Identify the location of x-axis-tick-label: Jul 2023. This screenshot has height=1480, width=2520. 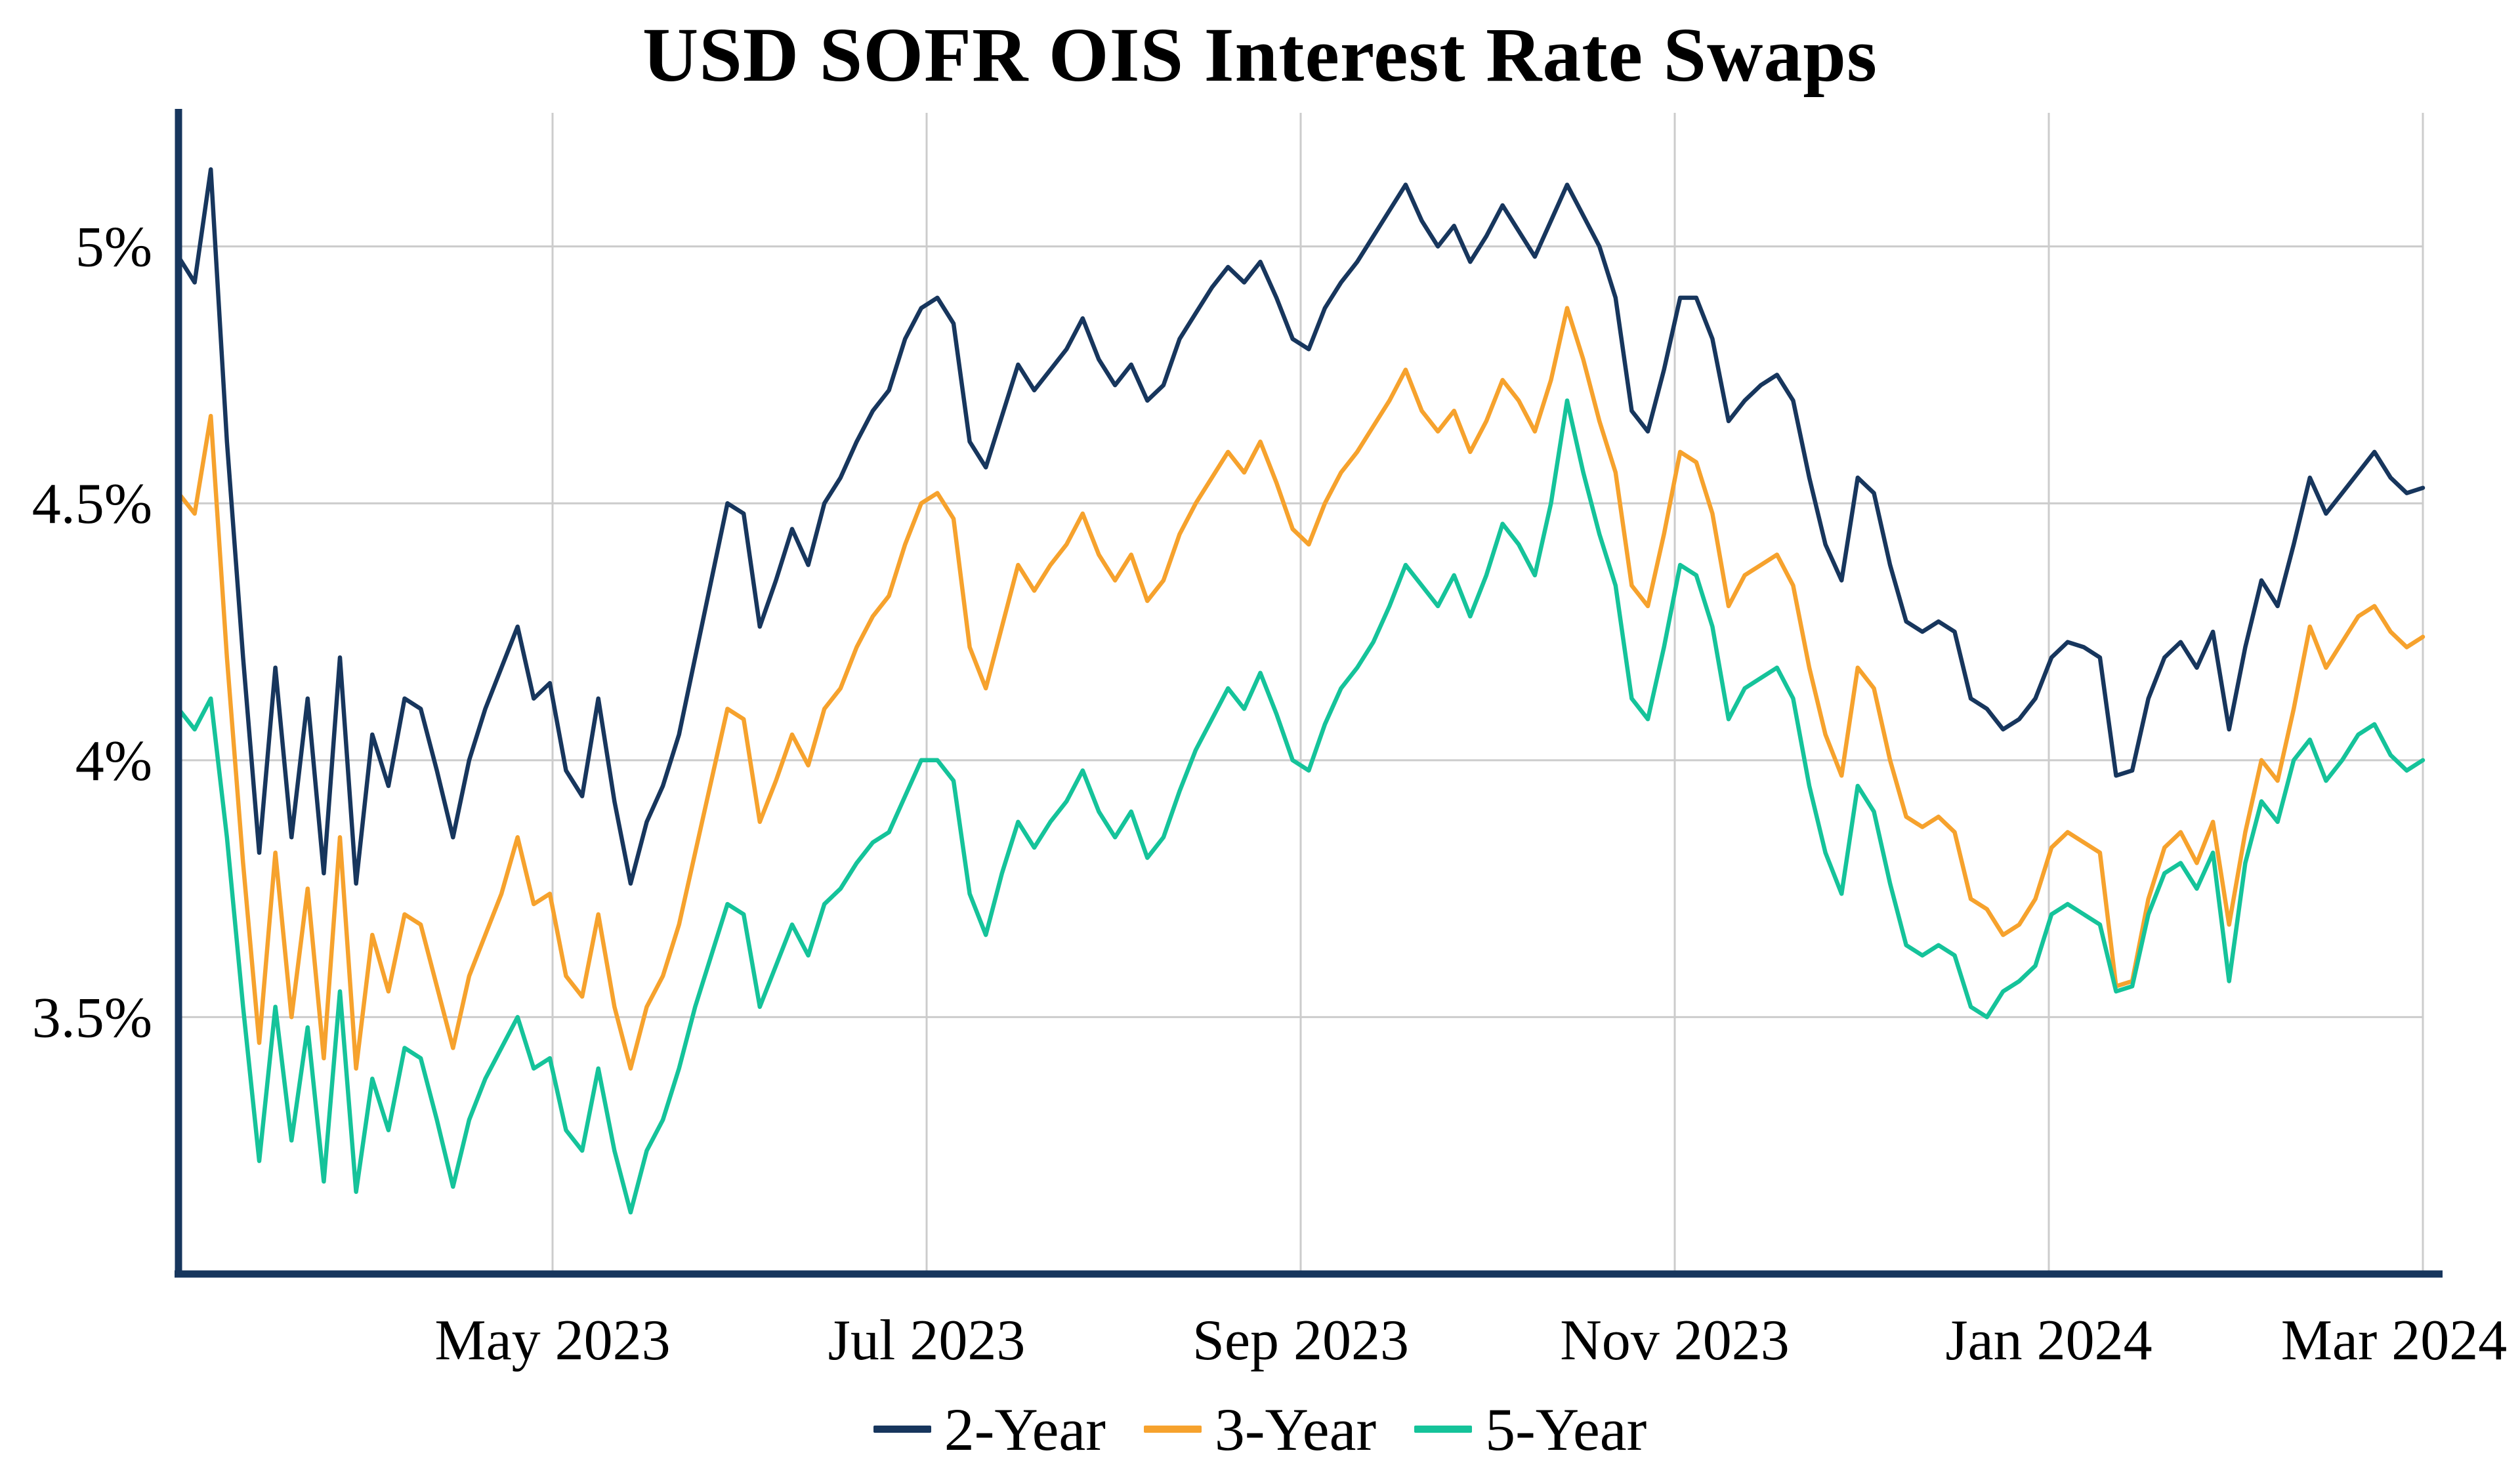
(927, 1340).